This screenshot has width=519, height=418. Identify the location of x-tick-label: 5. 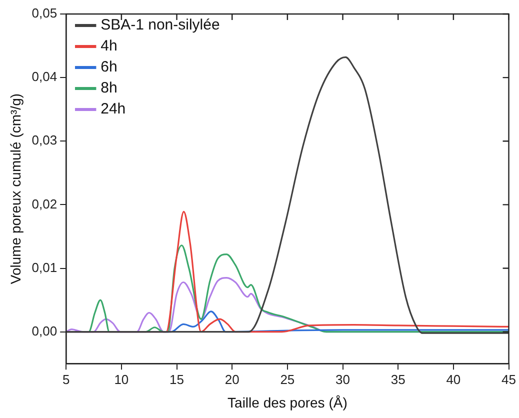
(66, 379).